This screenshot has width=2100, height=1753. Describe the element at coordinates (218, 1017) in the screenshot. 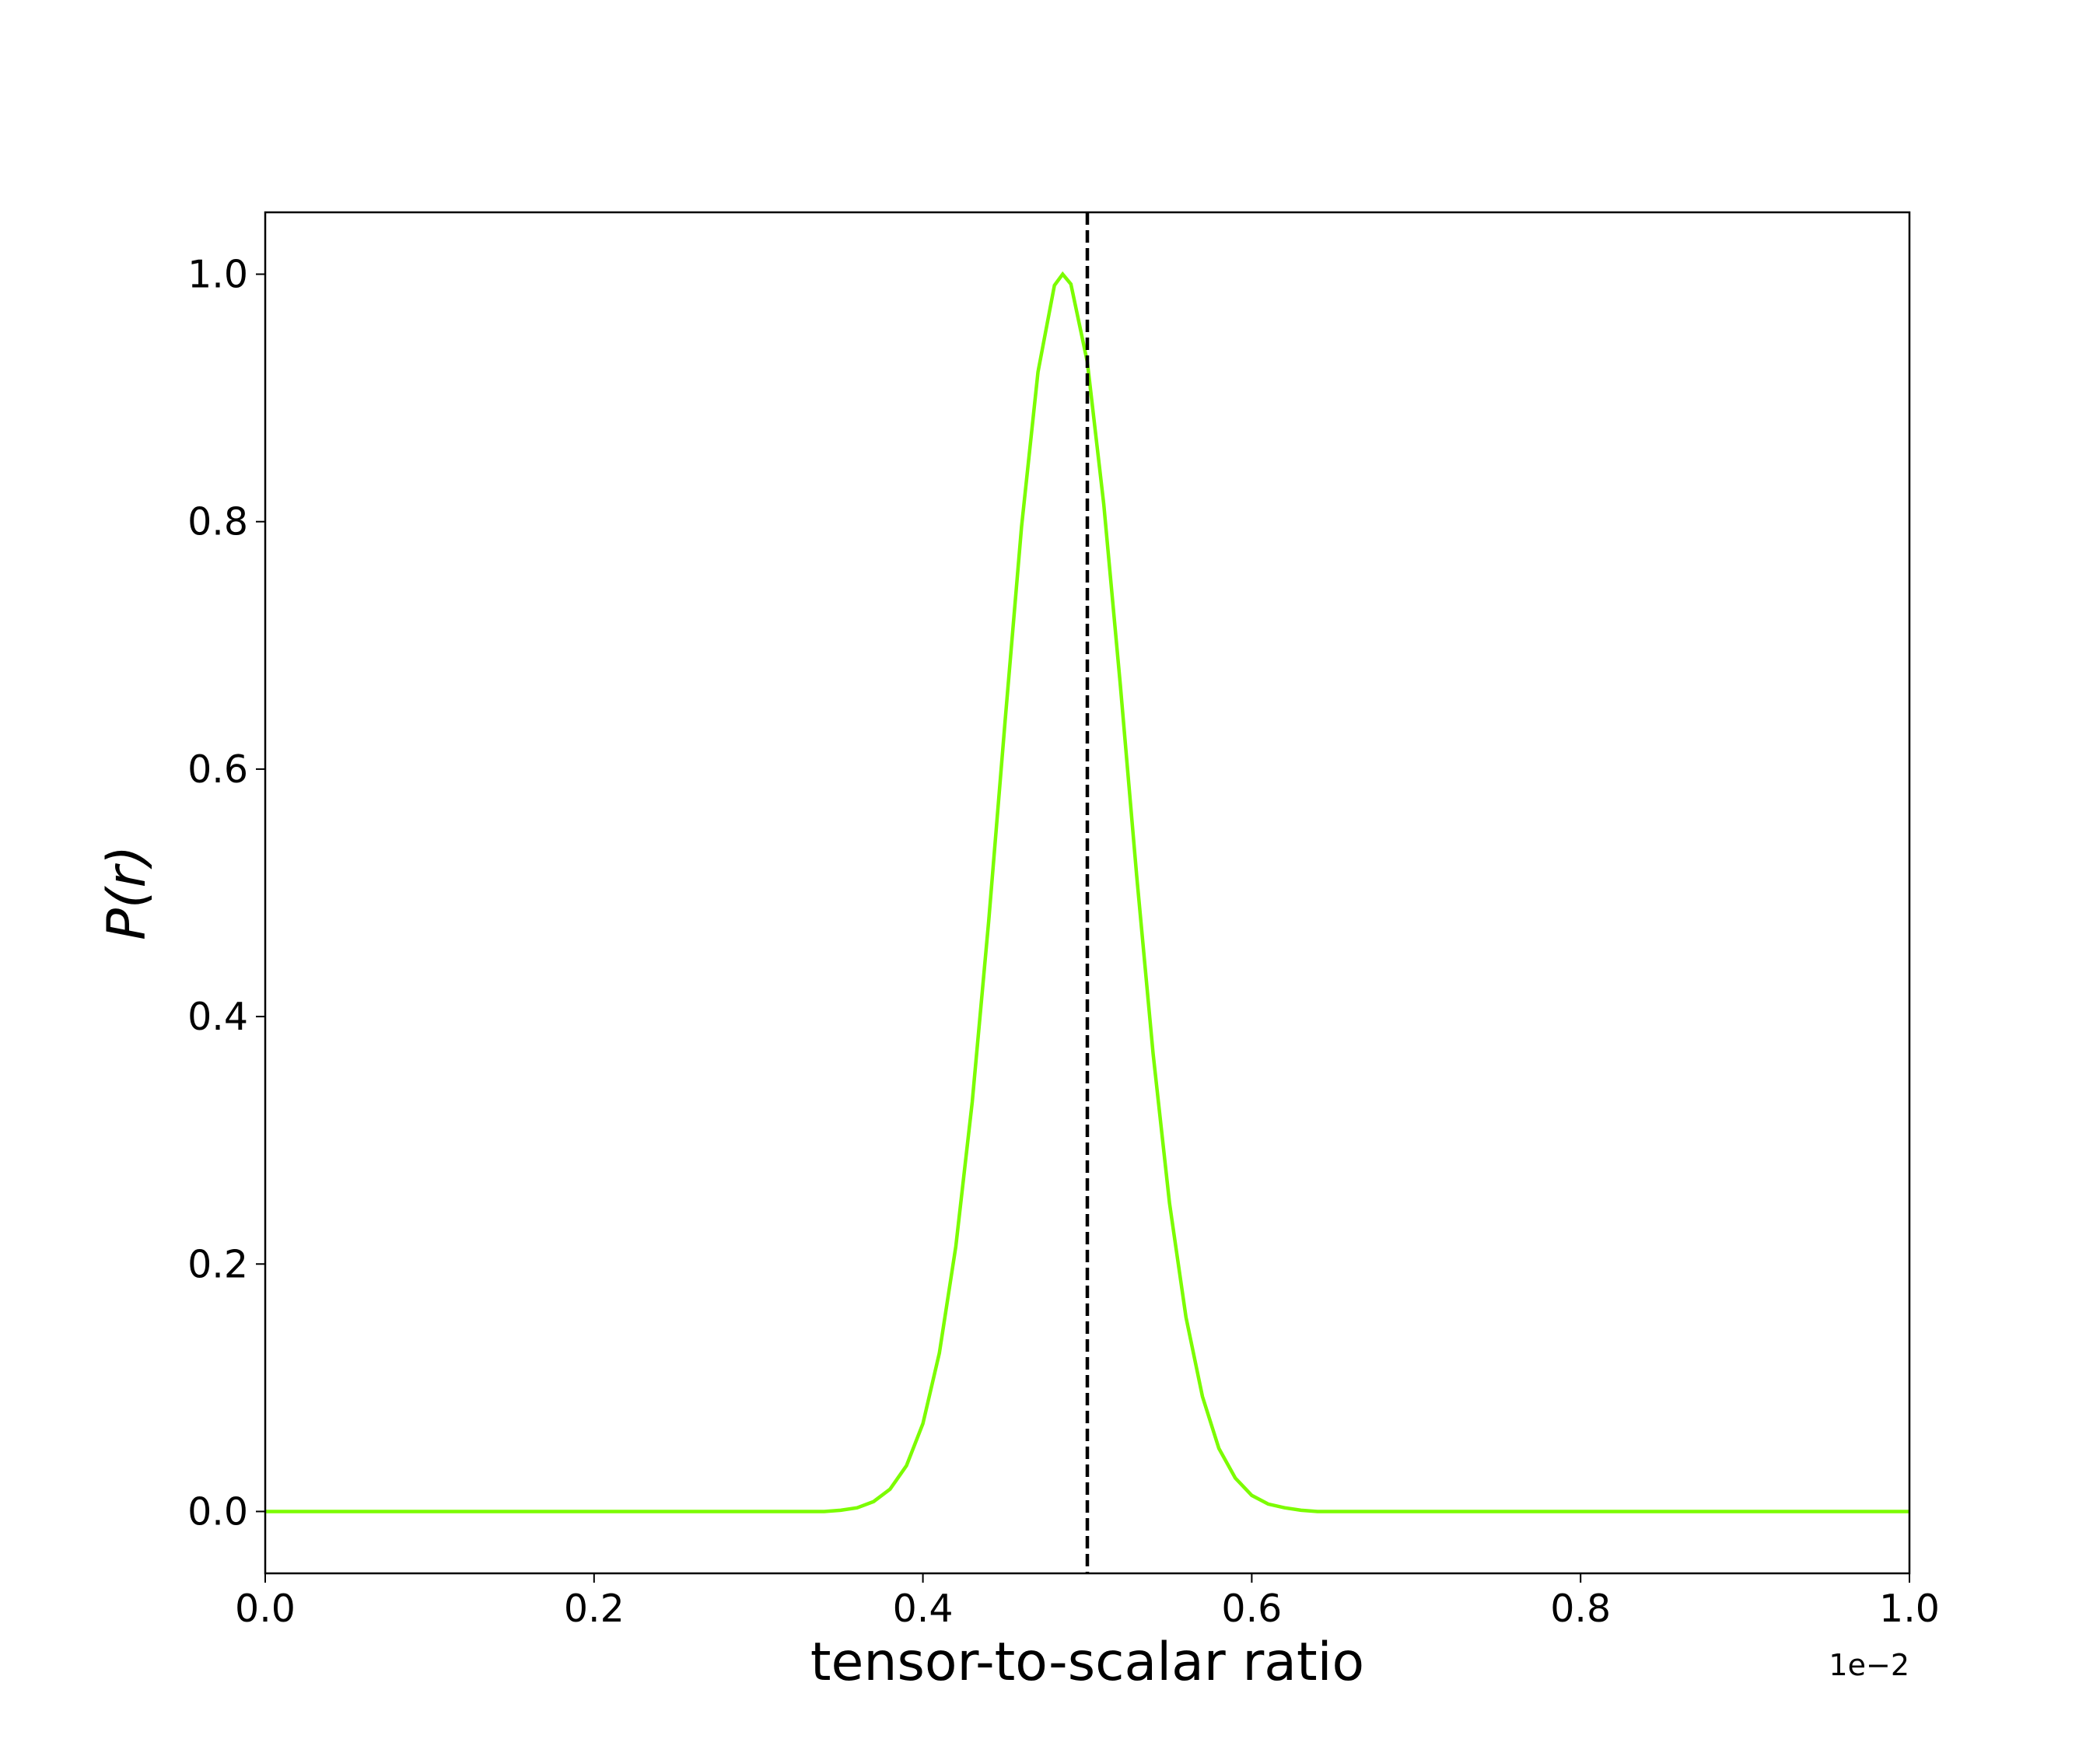

I see `y-tick-label: 0.4` at that location.